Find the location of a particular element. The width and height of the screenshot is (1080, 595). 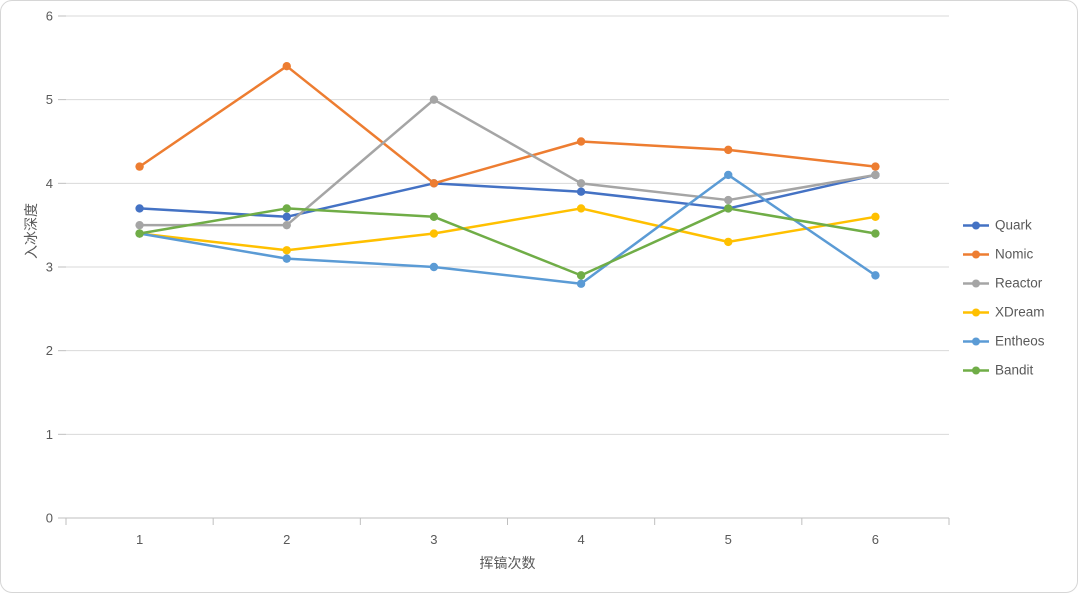

series-line-bandit is located at coordinates (507, 242).